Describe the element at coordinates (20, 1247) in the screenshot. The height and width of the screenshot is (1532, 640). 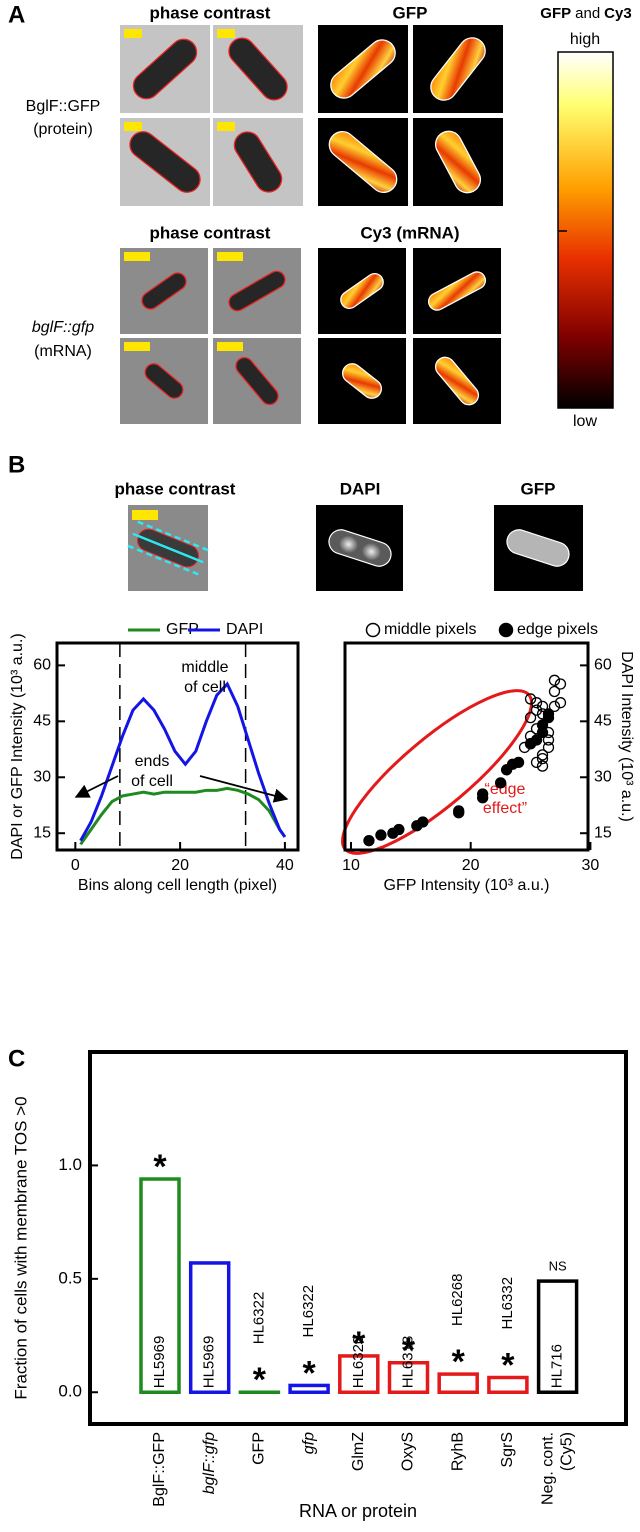
I see `y-axis-label: Fraction of cells with membrane TOS >0` at that location.